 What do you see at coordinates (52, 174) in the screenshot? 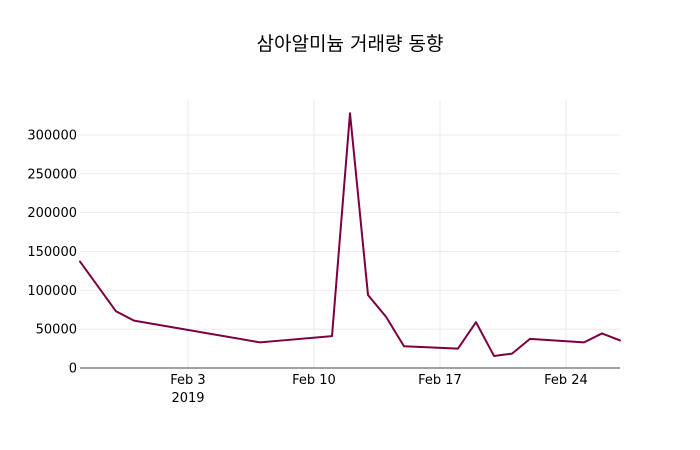
I see `y-tick-label: 250000` at bounding box center [52, 174].